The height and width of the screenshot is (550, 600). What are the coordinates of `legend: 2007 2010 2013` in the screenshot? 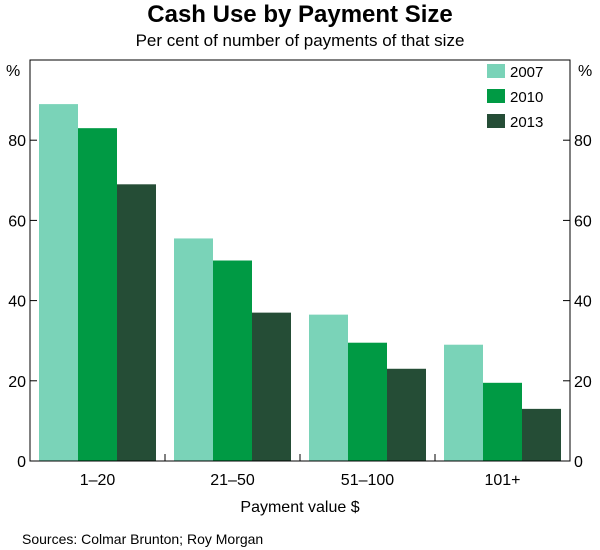 It's located at (515, 97).